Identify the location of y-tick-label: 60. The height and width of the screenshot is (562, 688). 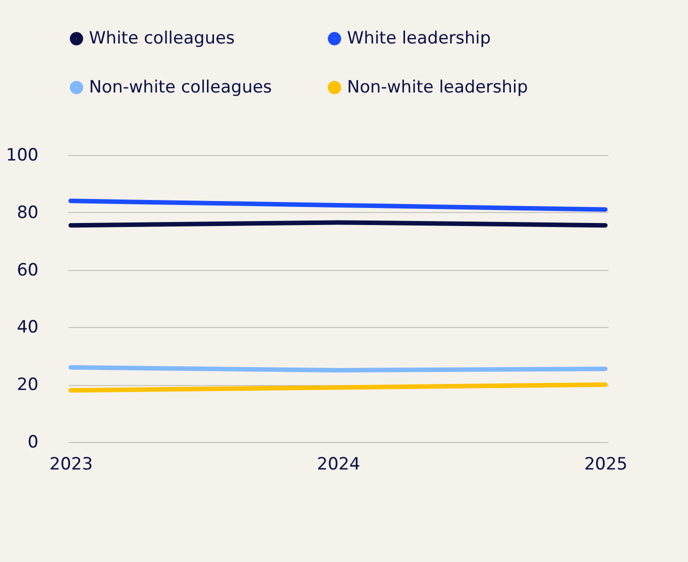
(27, 270).